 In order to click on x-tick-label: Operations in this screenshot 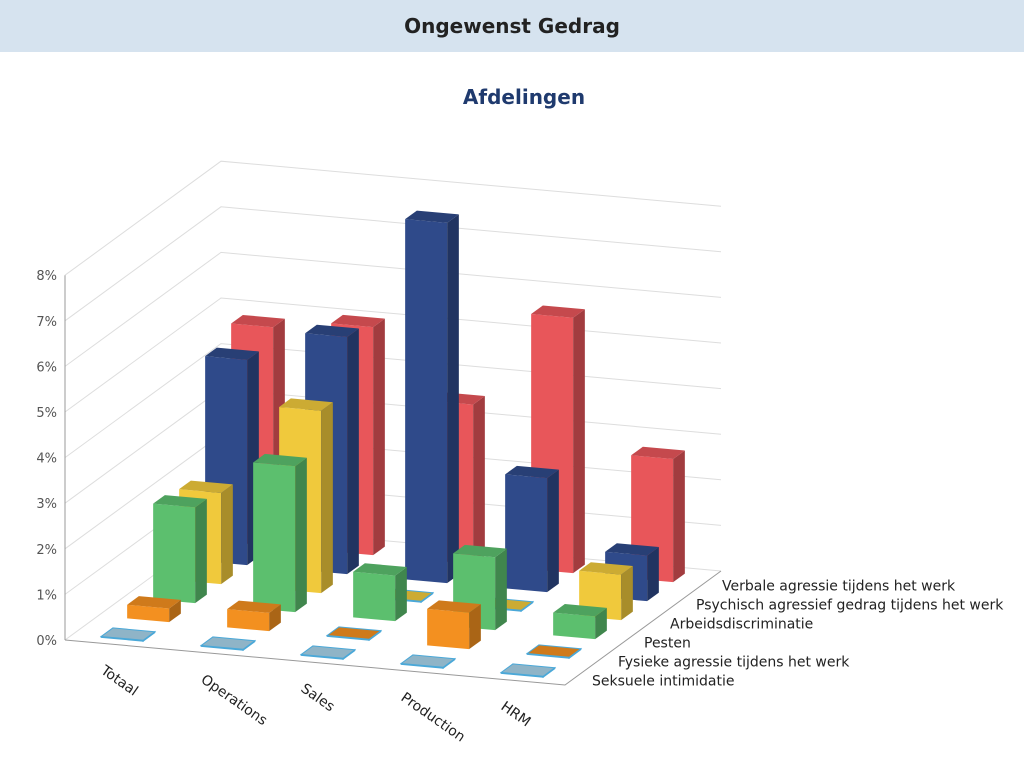, I will do `click(234, 700)`.